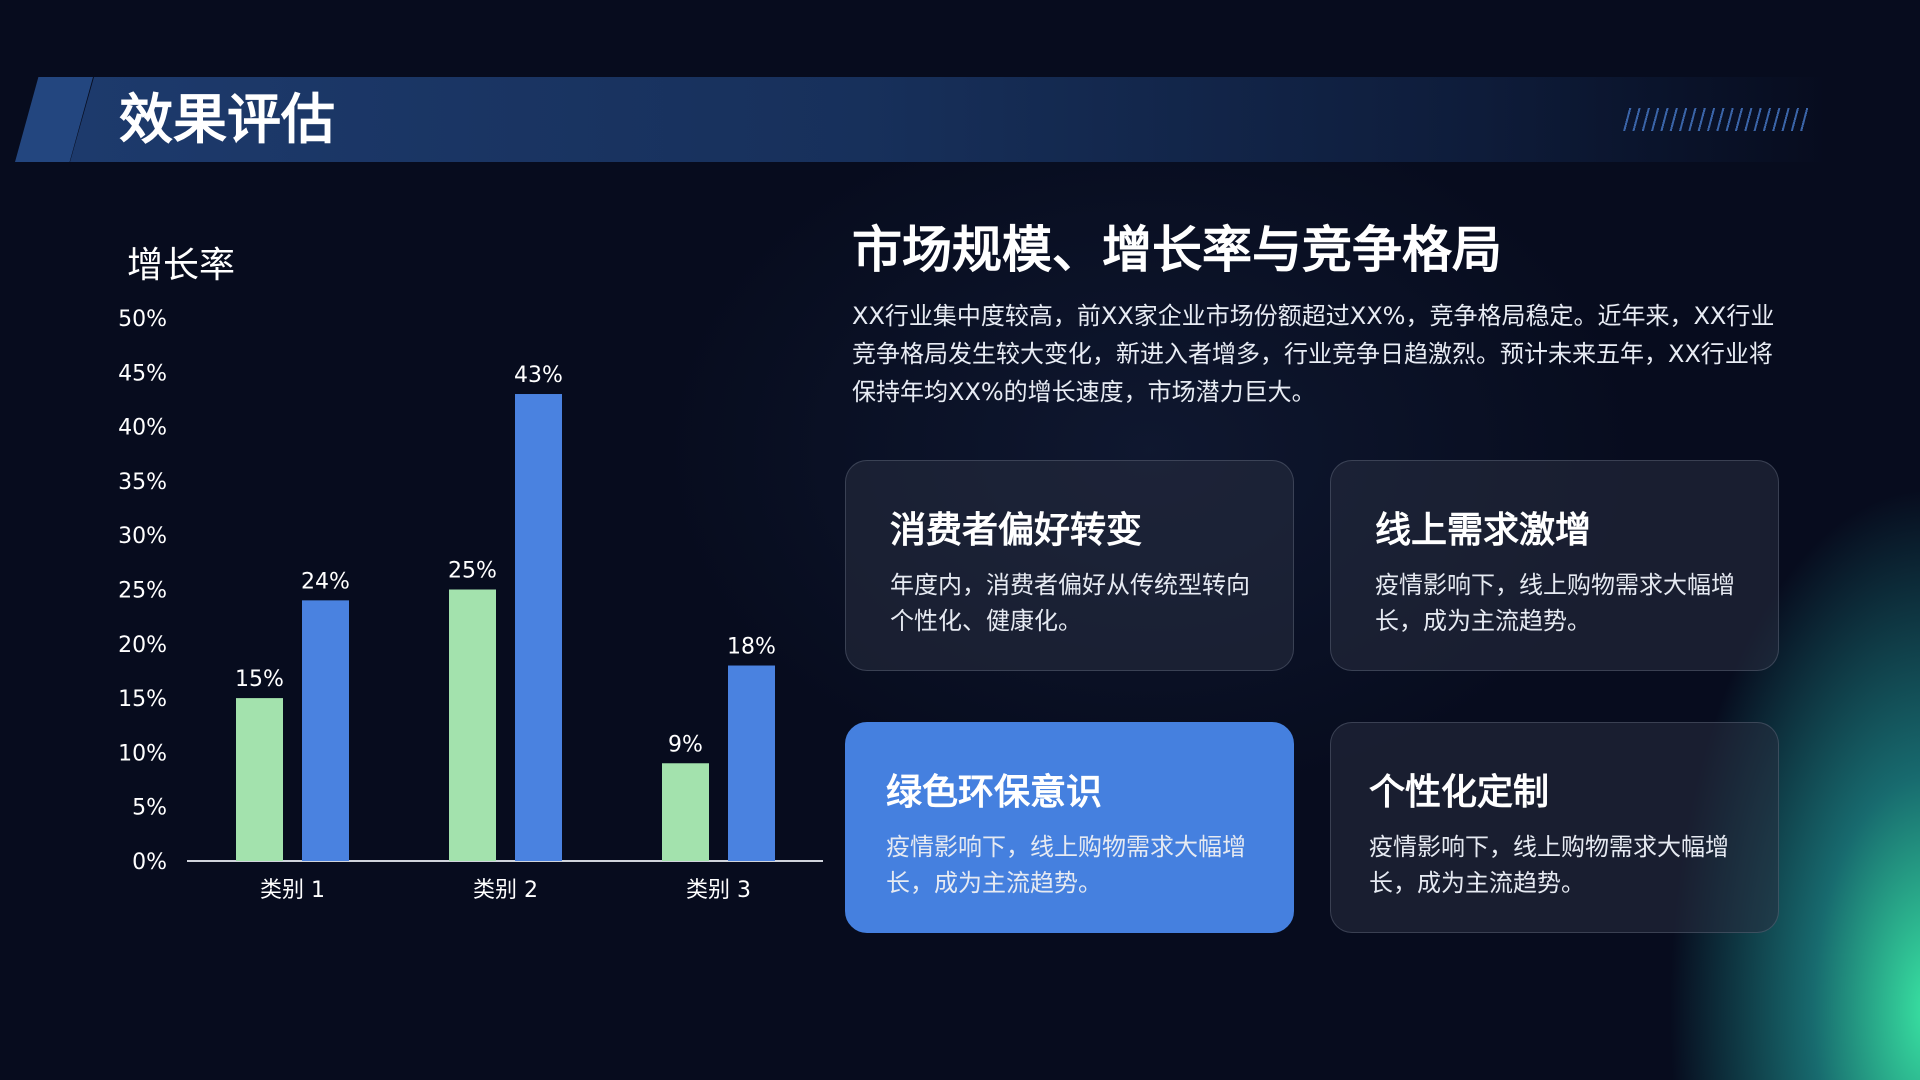 The width and height of the screenshot is (1920, 1080). Describe the element at coordinates (1459, 792) in the screenshot. I see `card-title: 个性化定制` at that location.